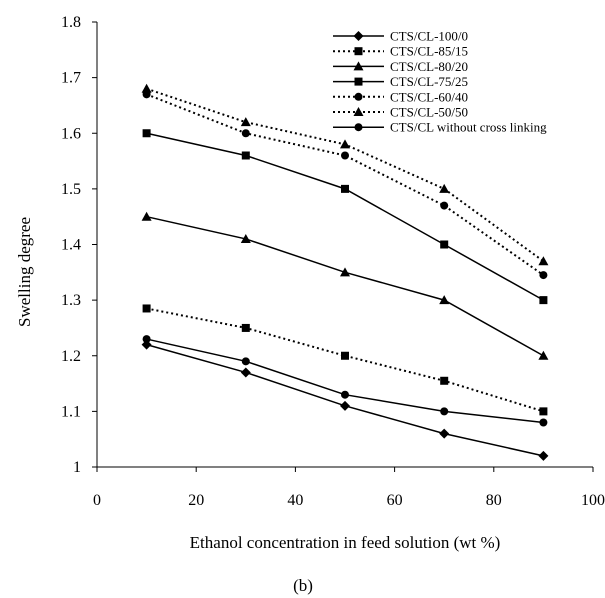 The width and height of the screenshot is (605, 598). Describe the element at coordinates (593, 500) in the screenshot. I see `x-tick-label: 100` at that location.